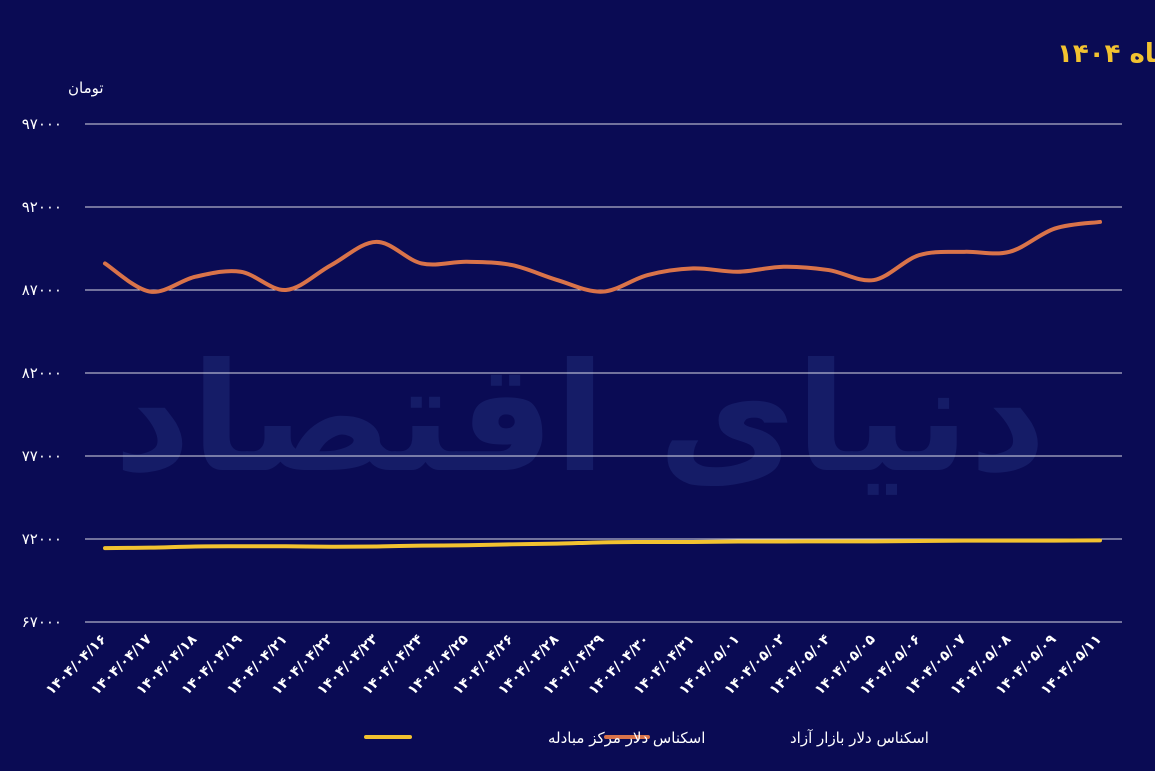  What do you see at coordinates (42, 124) in the screenshot?
I see `y-tick-label: ۹۷۰۰۰` at bounding box center [42, 124].